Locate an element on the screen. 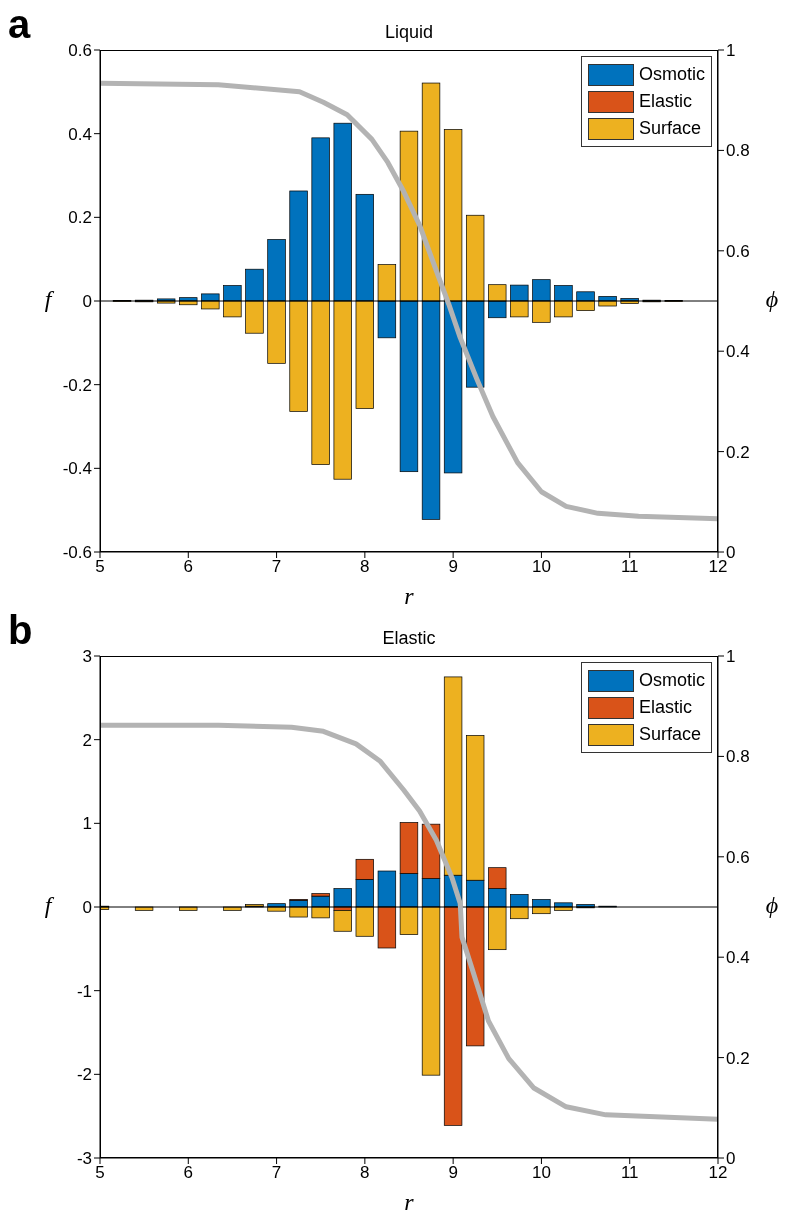 Image resolution: width=796 pixels, height=1213 pixels. y-tick-label: 0.2 is located at coordinates (80, 218).